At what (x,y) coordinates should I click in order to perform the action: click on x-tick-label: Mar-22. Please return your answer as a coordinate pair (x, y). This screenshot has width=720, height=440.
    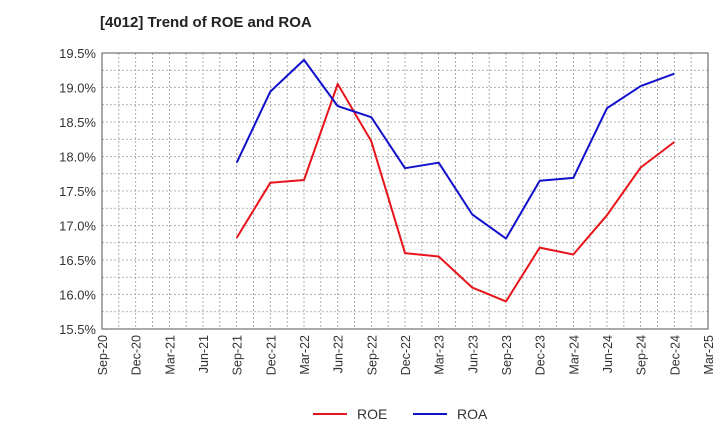
    Looking at the image, I should click on (305, 355).